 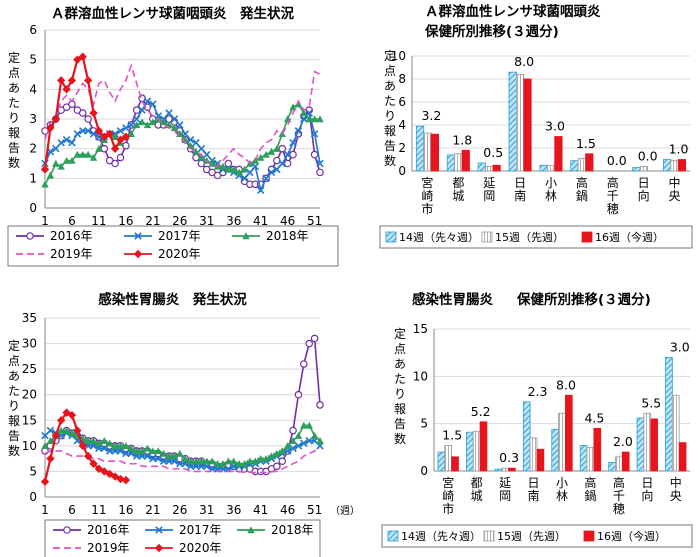 What do you see at coordinates (287, 236) in the screenshot?
I see `legend-label: 2018年` at bounding box center [287, 236].